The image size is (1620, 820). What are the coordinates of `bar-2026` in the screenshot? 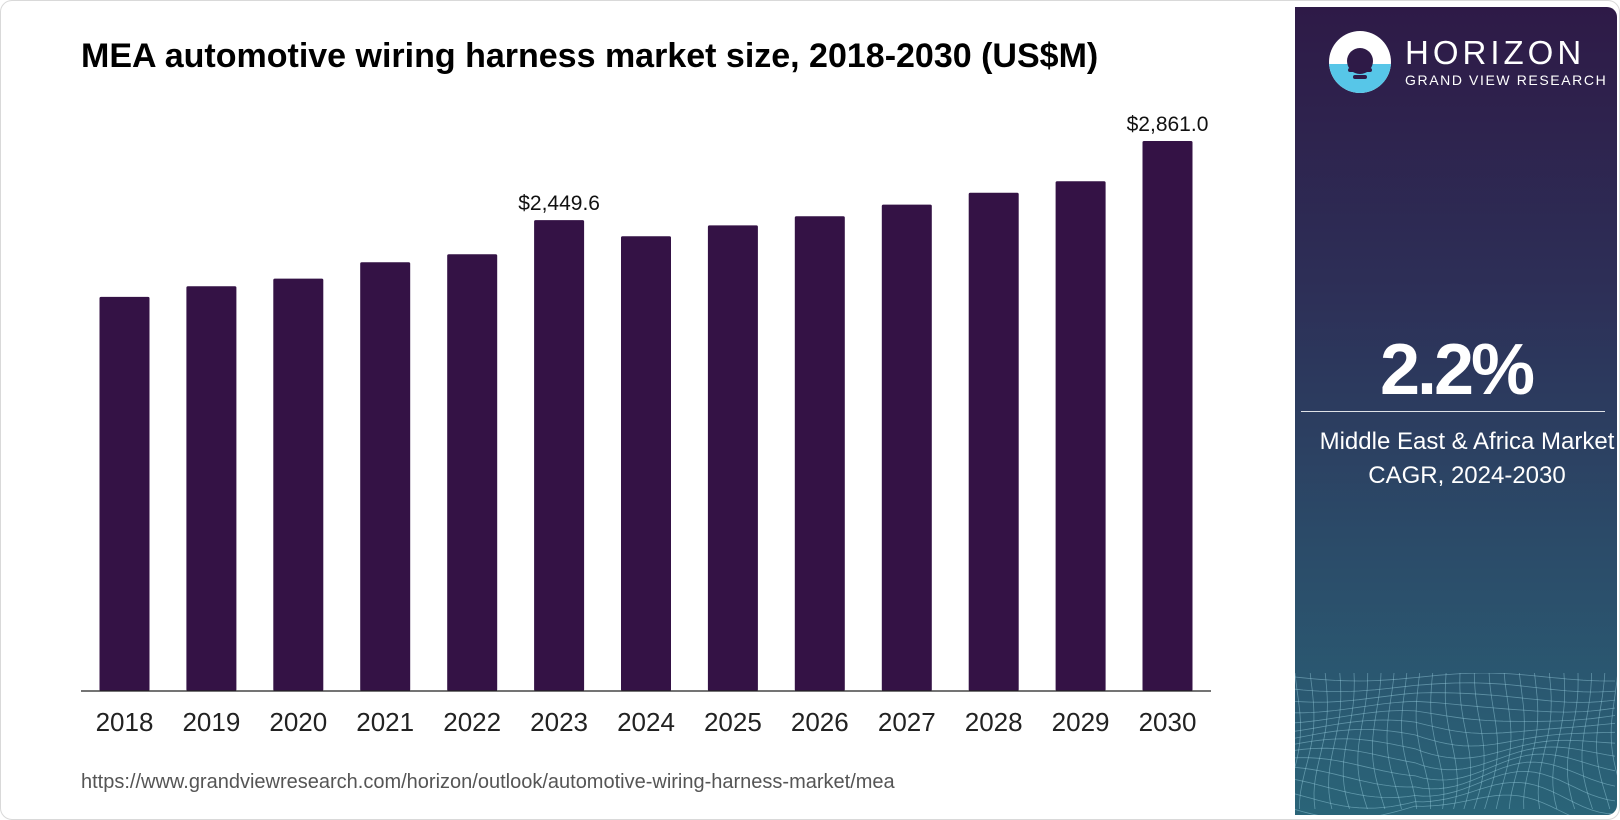 It's located at (819, 453).